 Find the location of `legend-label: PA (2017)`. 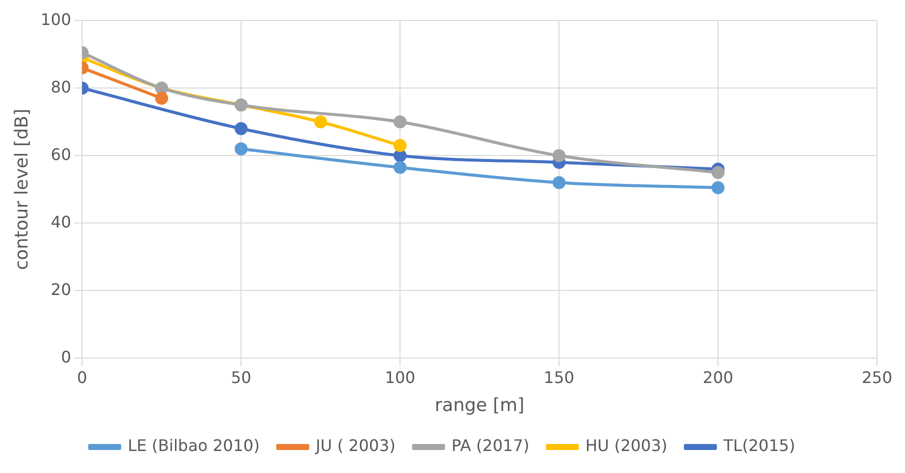

legend-label: PA (2017) is located at coordinates (491, 446).